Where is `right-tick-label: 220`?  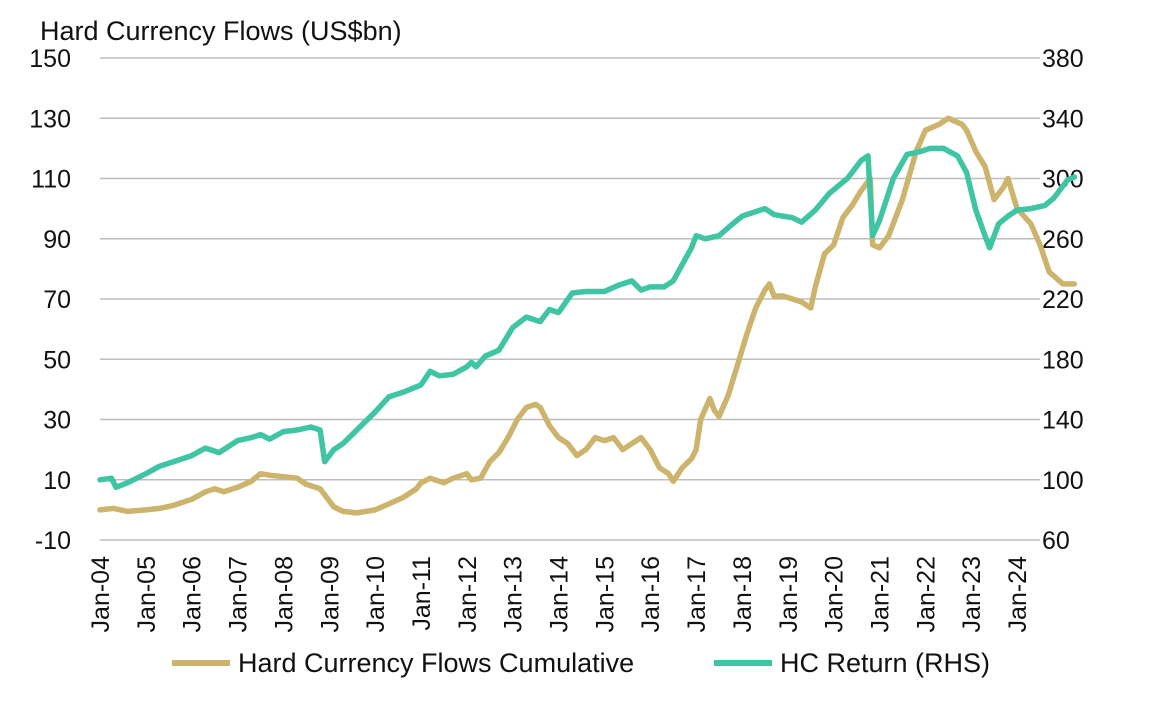 right-tick-label: 220 is located at coordinates (1063, 300).